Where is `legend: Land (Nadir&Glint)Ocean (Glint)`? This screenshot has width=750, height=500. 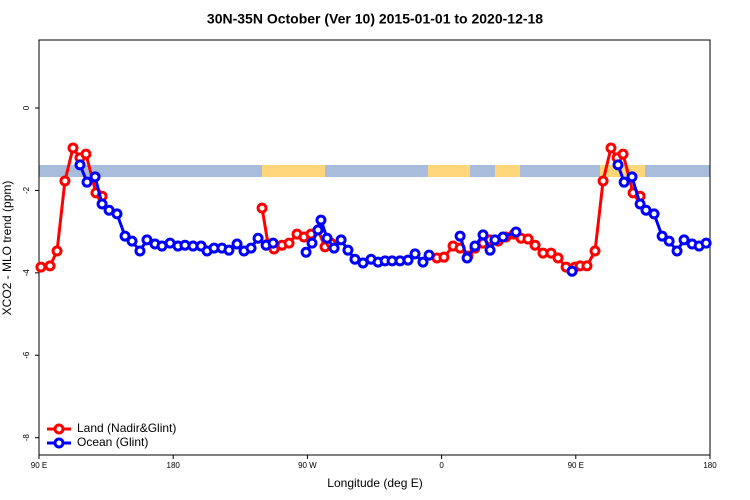 legend: Land (Nadir&Glint)Ocean (Glint) is located at coordinates (111, 435).